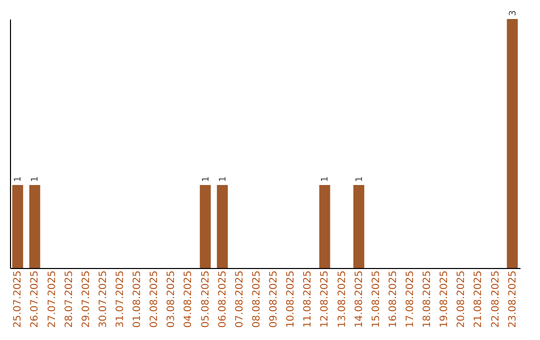 This screenshot has width=540, height=340. Describe the element at coordinates (478, 299) in the screenshot. I see `x-tick-label: 21.08.2025` at that location.